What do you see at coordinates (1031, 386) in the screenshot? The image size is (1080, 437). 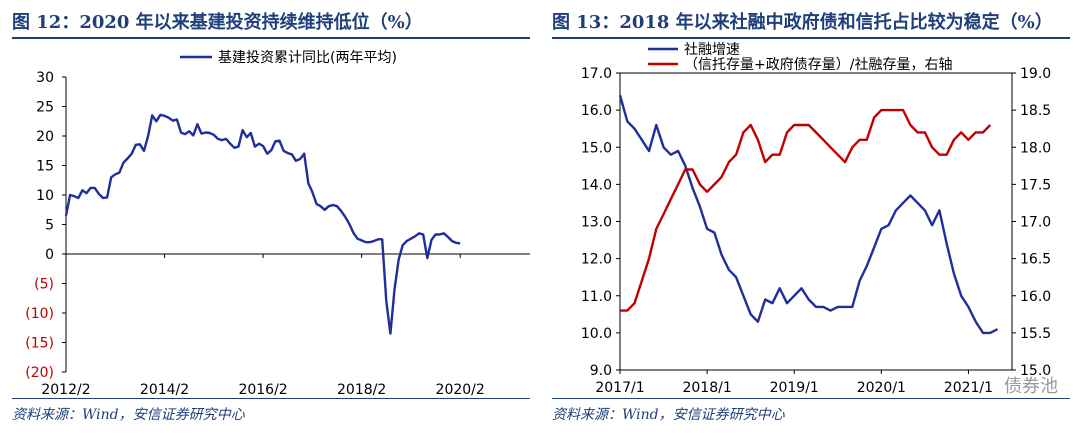 I see `watermark-text: 债券池` at bounding box center [1031, 386].